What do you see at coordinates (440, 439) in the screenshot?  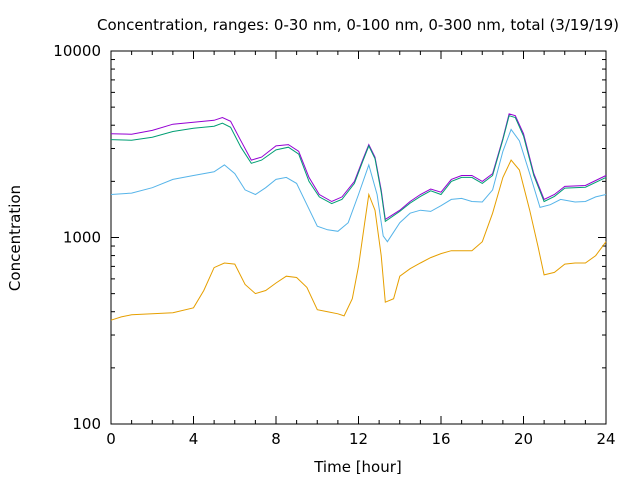 I see `x-tick-label: 16` at bounding box center [440, 439].